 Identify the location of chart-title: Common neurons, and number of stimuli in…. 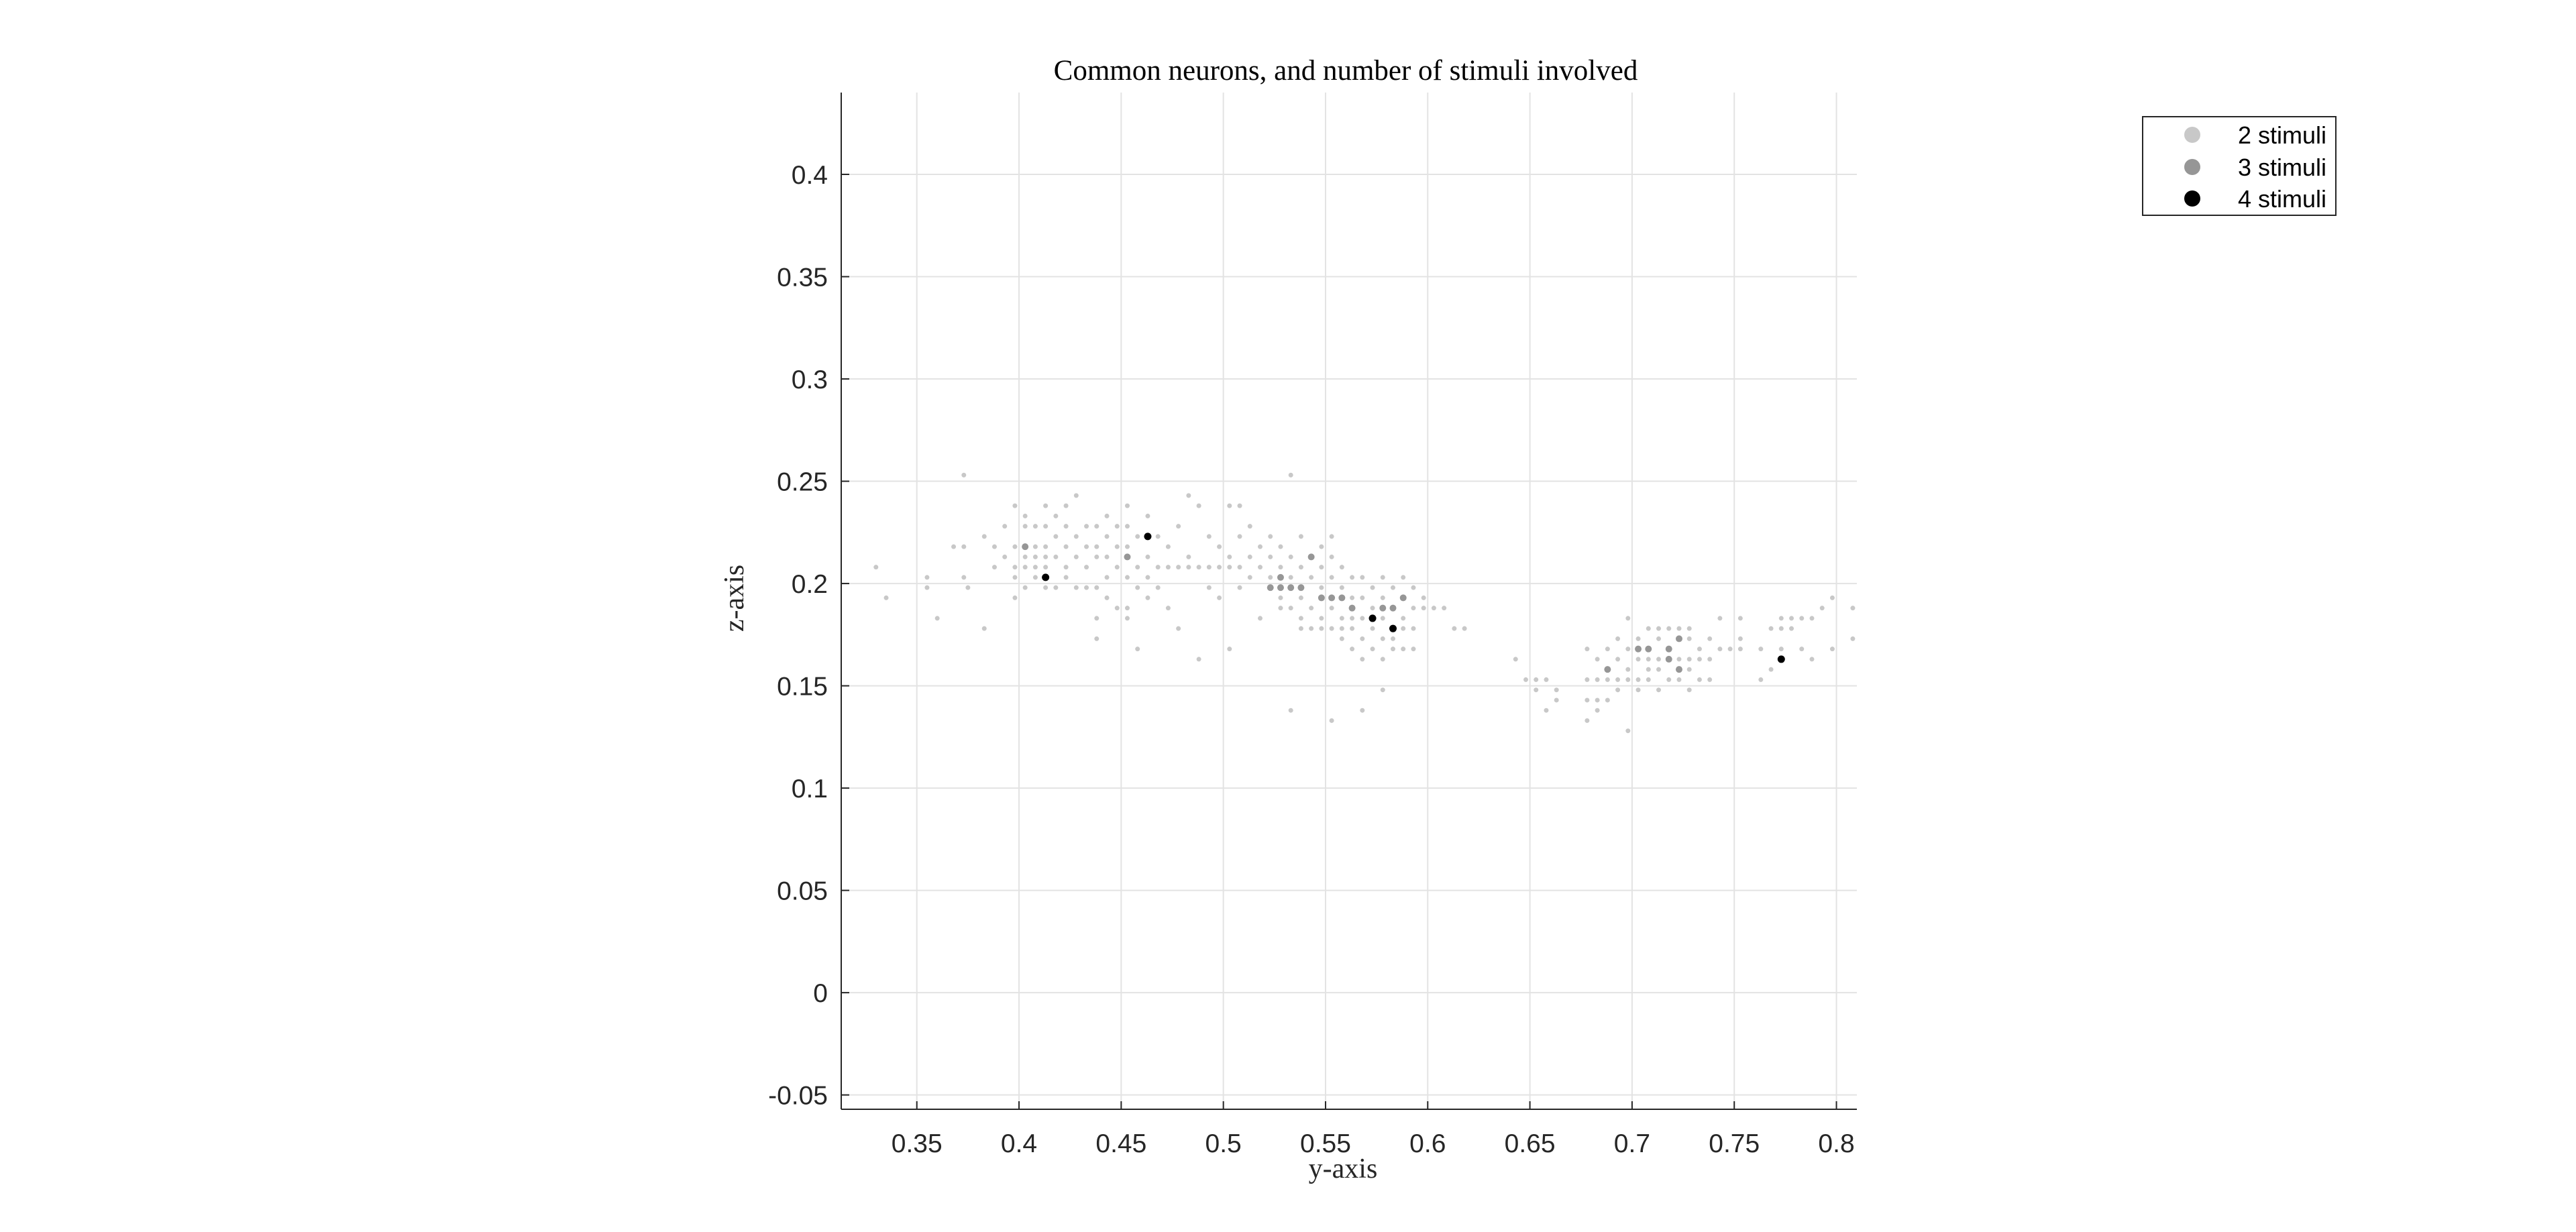
(1346, 71).